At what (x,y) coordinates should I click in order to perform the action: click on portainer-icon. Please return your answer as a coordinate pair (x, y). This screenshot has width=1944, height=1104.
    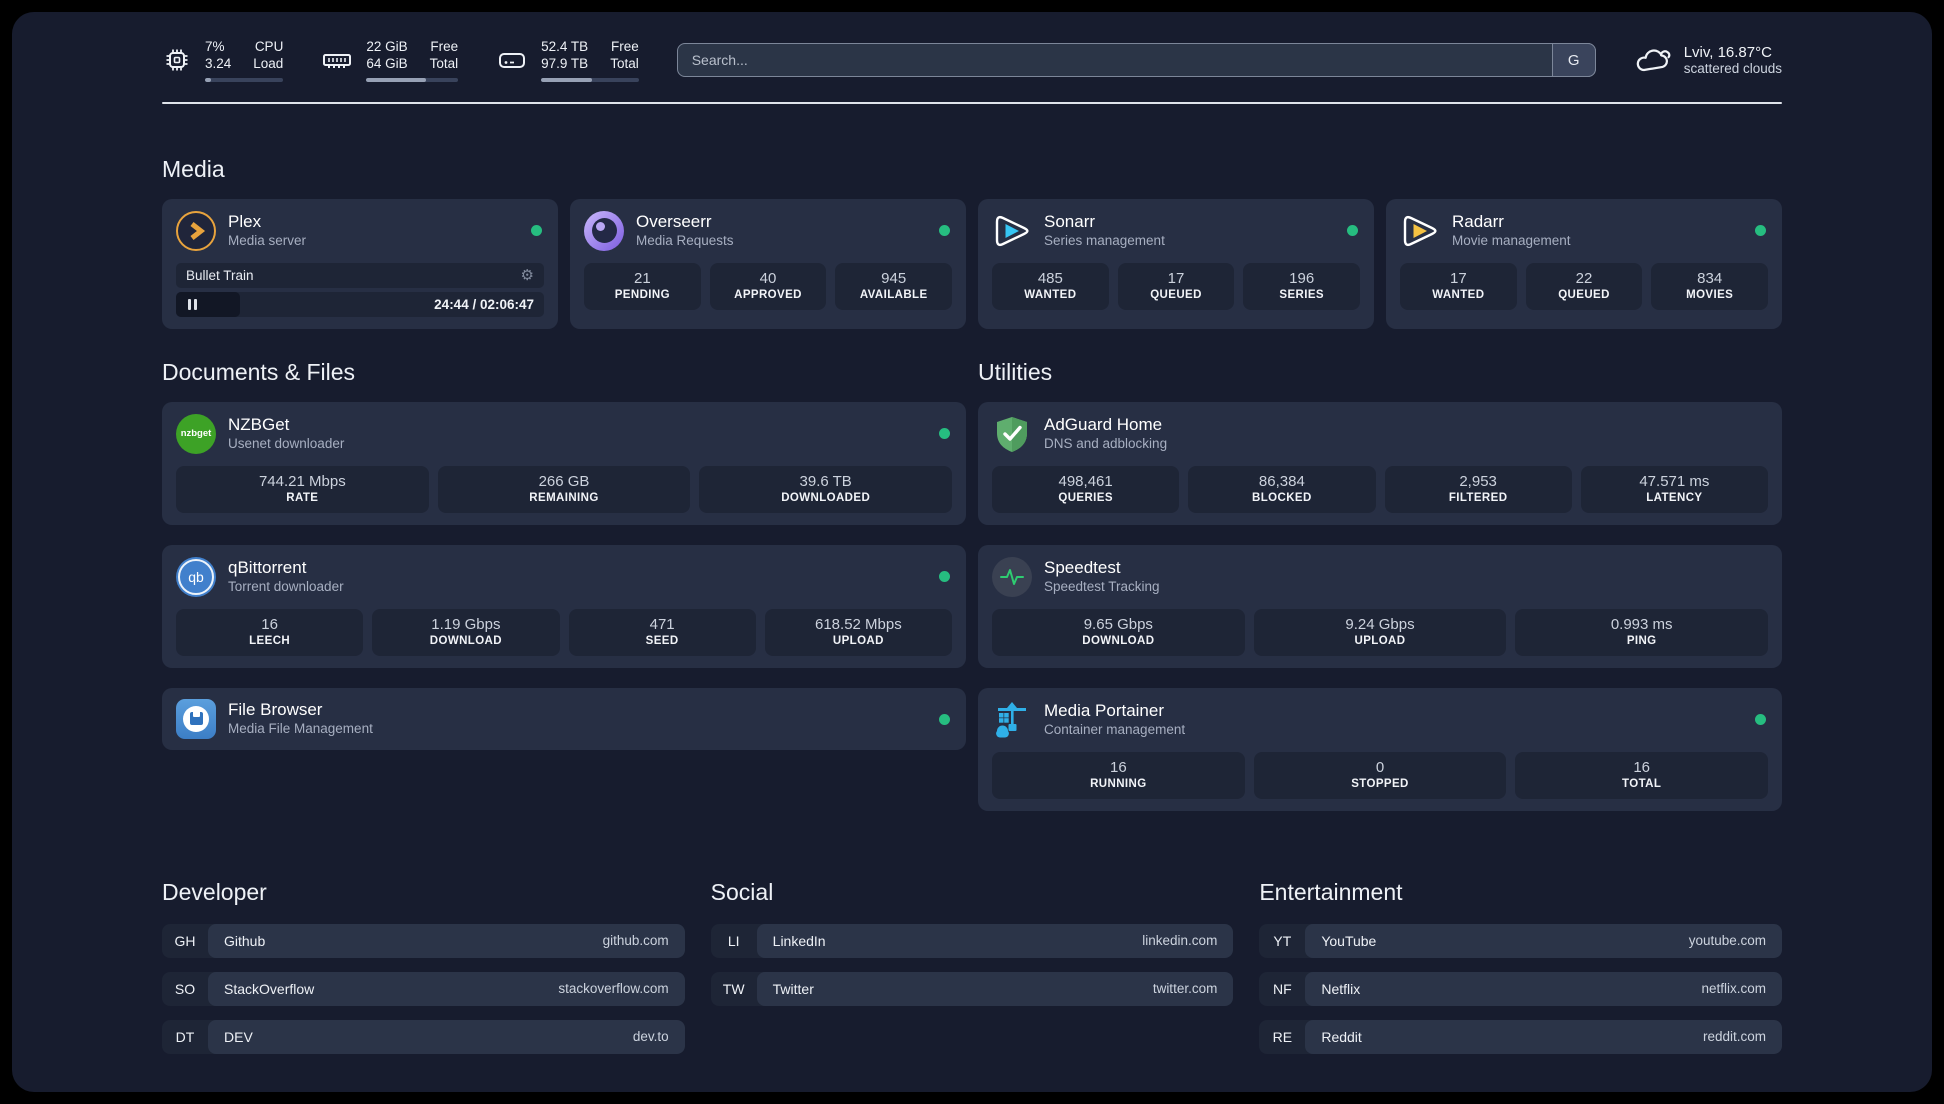
    Looking at the image, I should click on (1012, 720).